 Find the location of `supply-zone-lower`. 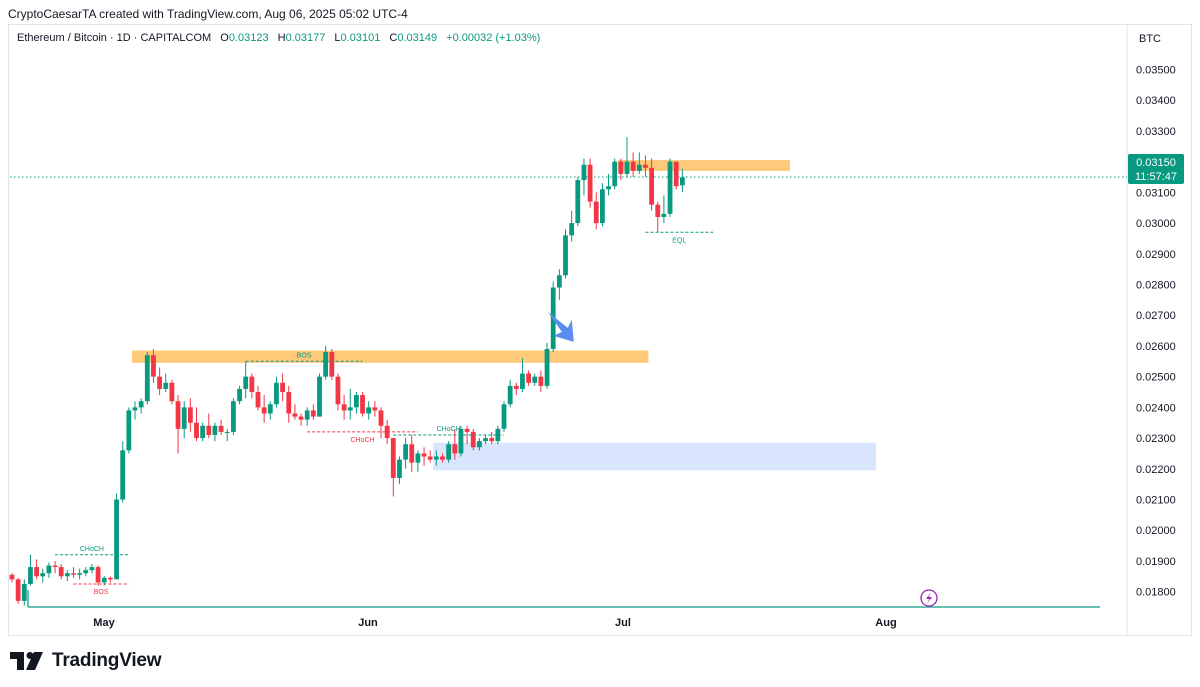

supply-zone-lower is located at coordinates (390, 356).